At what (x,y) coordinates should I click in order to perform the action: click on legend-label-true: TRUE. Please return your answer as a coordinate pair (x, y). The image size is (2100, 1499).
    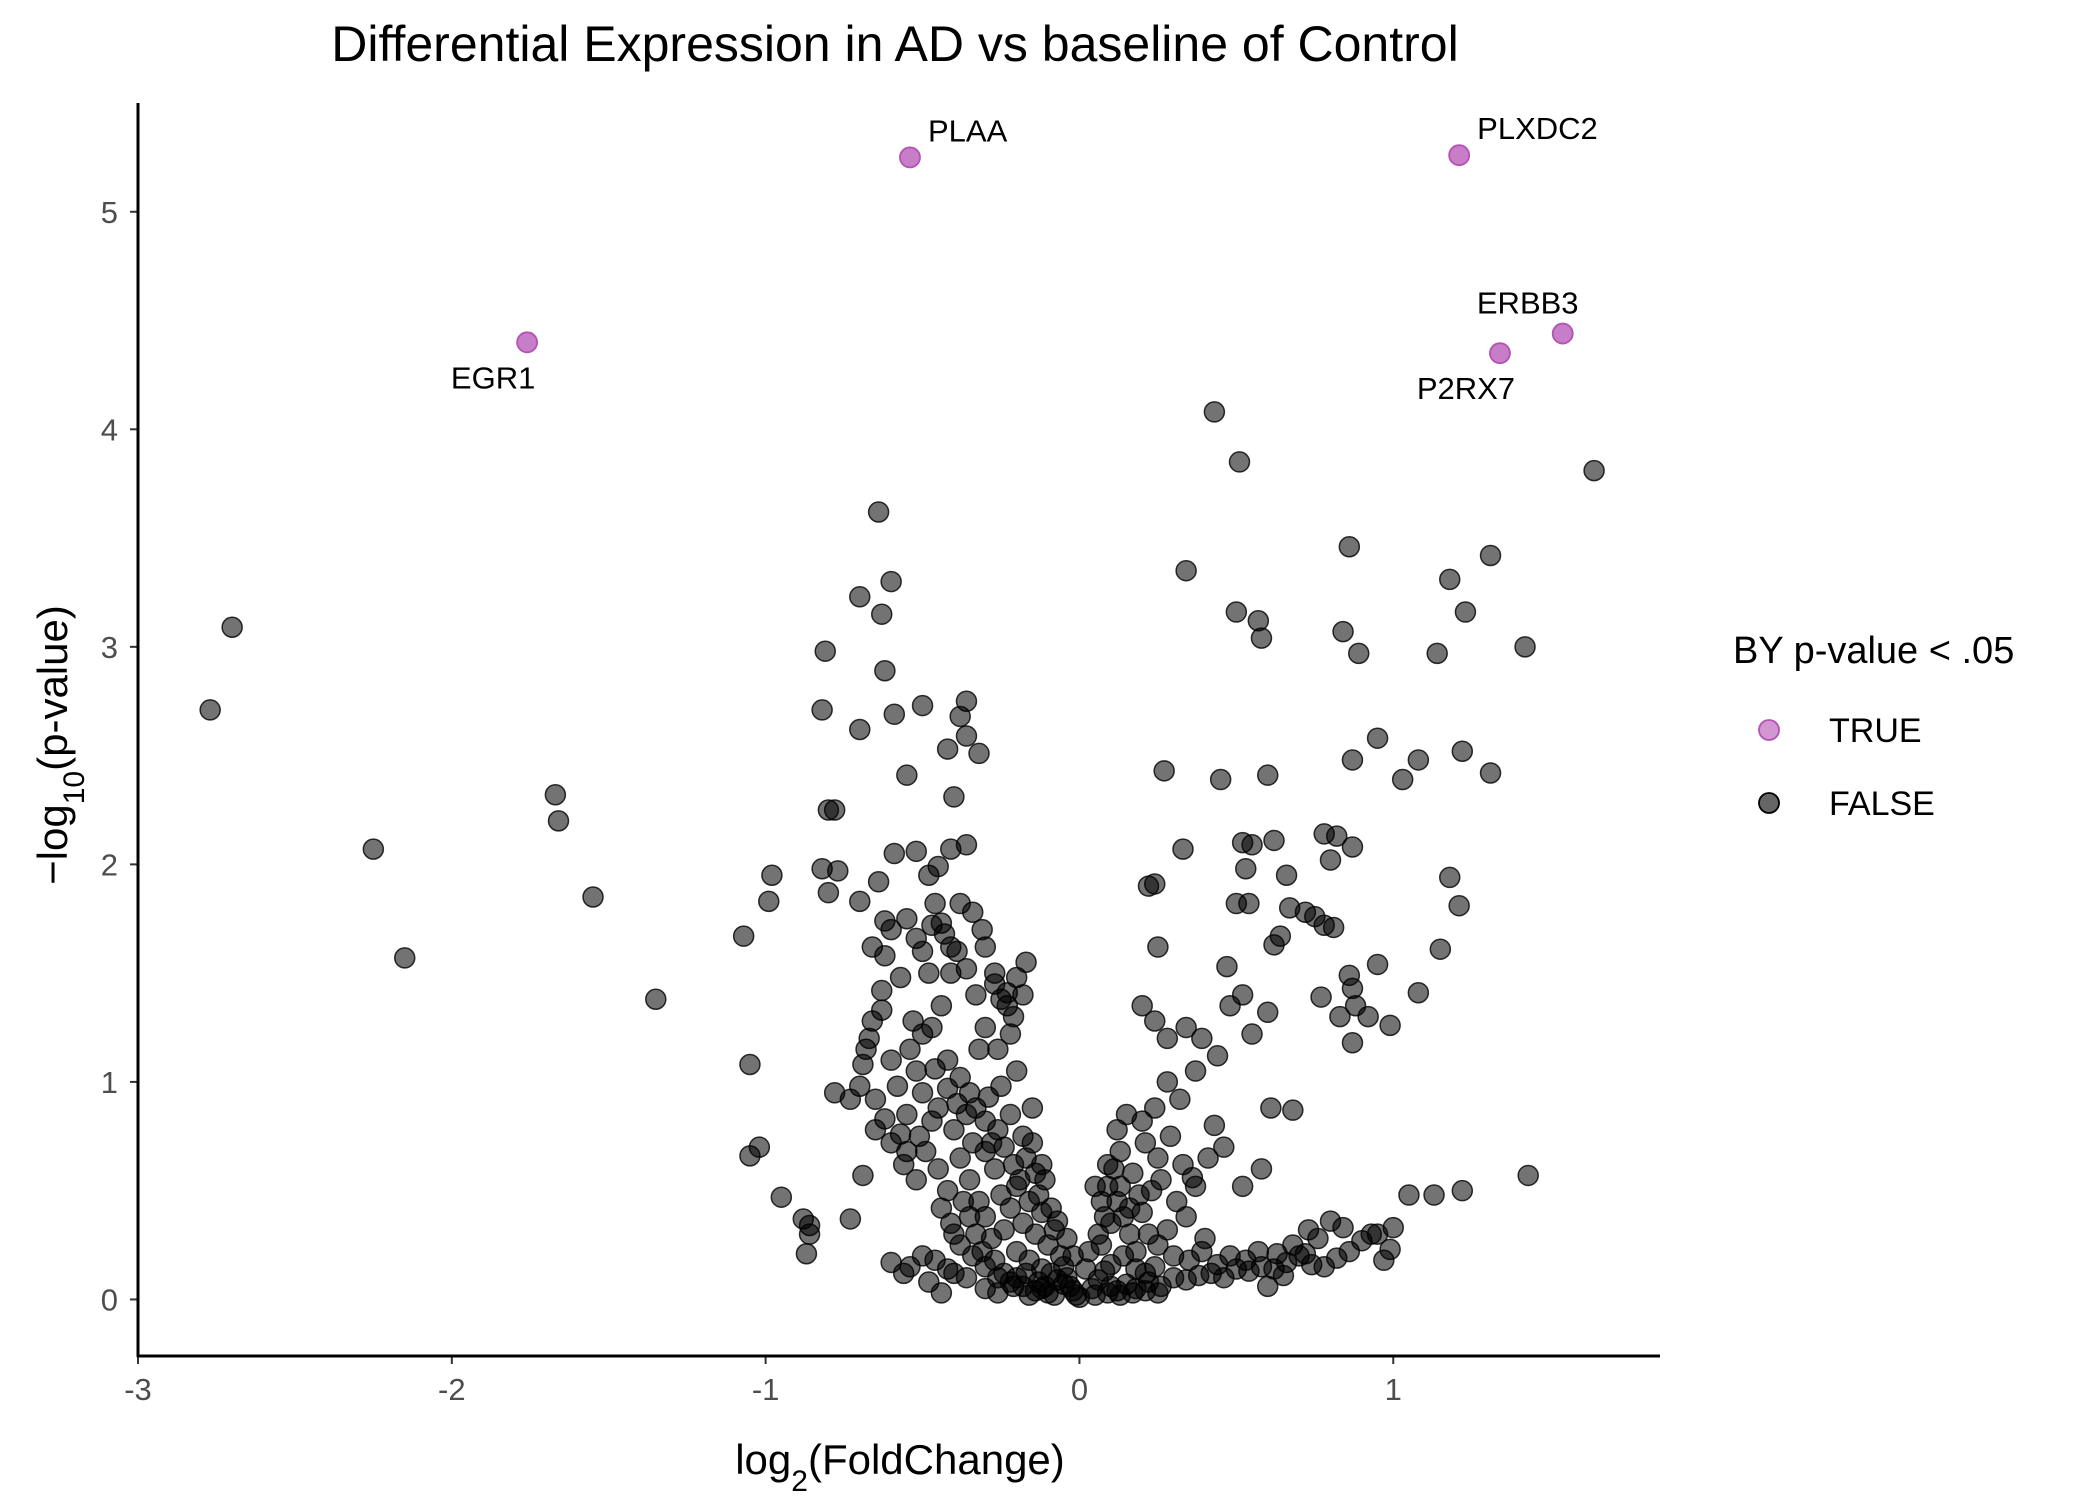
    Looking at the image, I should click on (1875, 731).